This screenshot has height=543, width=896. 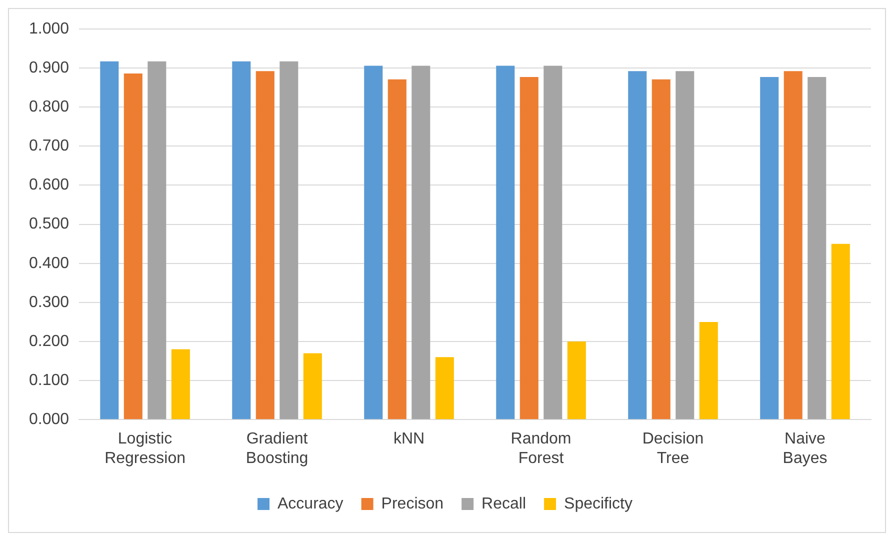 I want to click on x-tick-label: Logistic Regression, so click(x=145, y=448).